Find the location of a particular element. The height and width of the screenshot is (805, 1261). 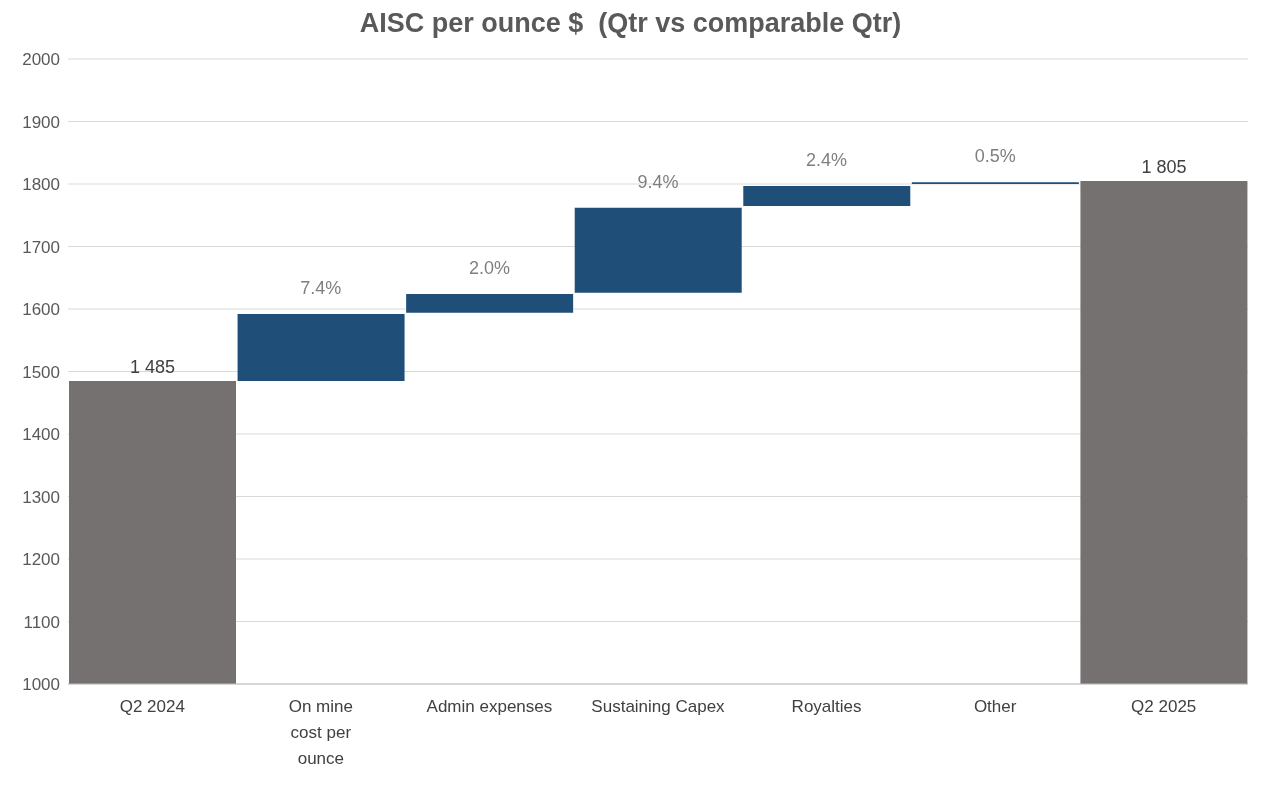

annotation: 9.4% is located at coordinates (658, 181).